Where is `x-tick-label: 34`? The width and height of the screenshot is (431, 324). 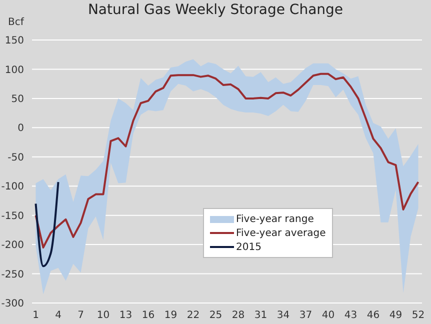 x-tick-label: 34 is located at coordinates (283, 316).